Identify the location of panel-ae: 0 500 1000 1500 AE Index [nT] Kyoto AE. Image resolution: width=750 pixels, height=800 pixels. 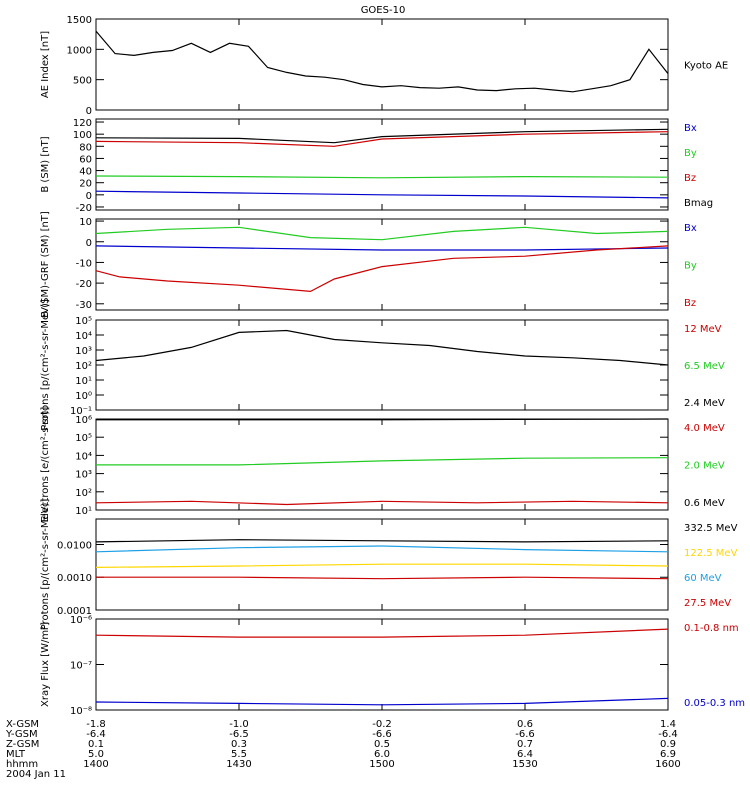
(384, 66).